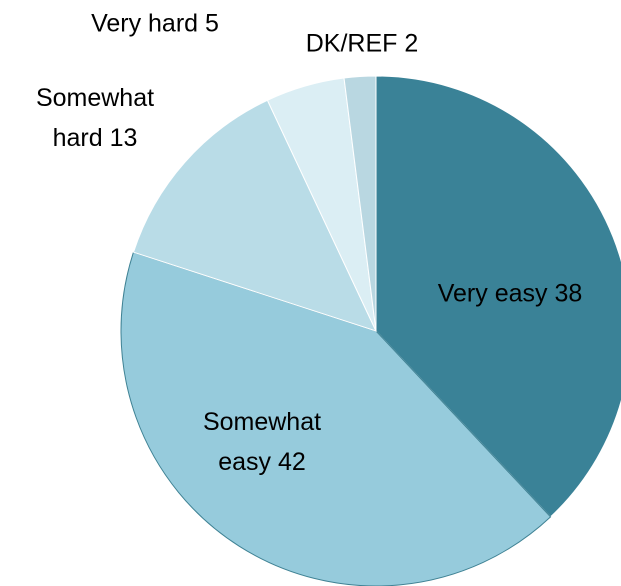  What do you see at coordinates (510, 294) in the screenshot?
I see `slice-label: Very easy 38` at bounding box center [510, 294].